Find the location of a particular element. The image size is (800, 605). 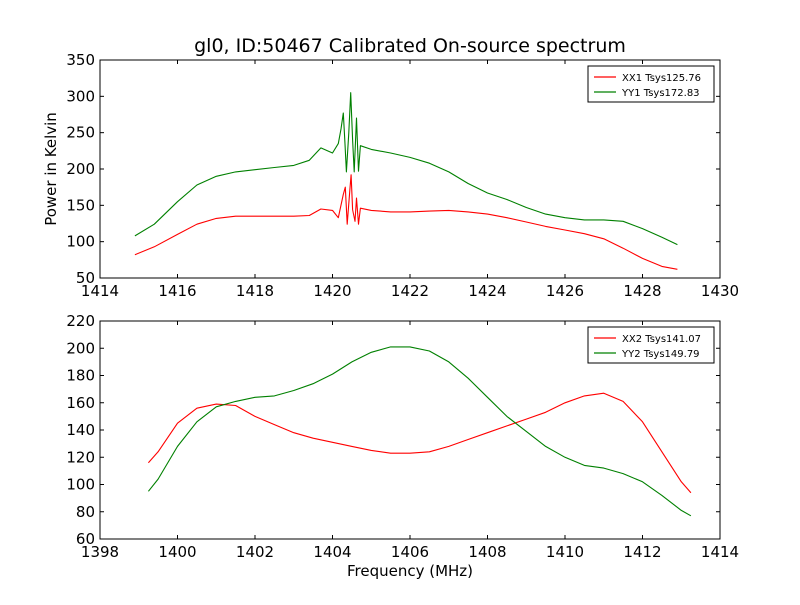

bottom-legend-box is located at coordinates (651, 345).